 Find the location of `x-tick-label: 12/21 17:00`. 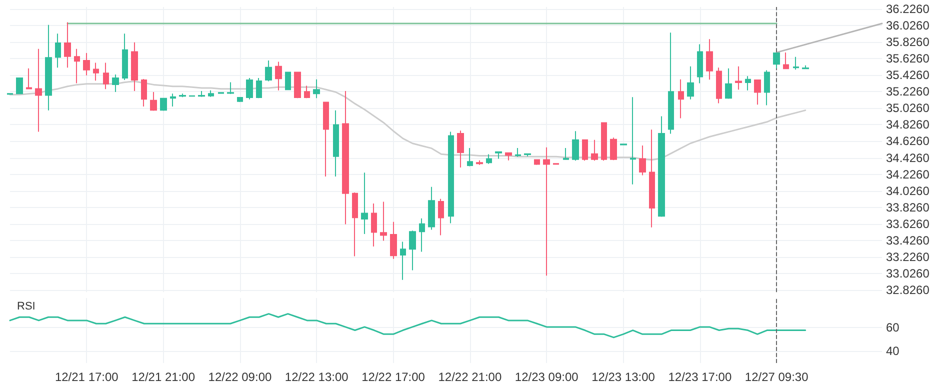

x-tick-label: 12/21 17:00 is located at coordinates (86, 377).